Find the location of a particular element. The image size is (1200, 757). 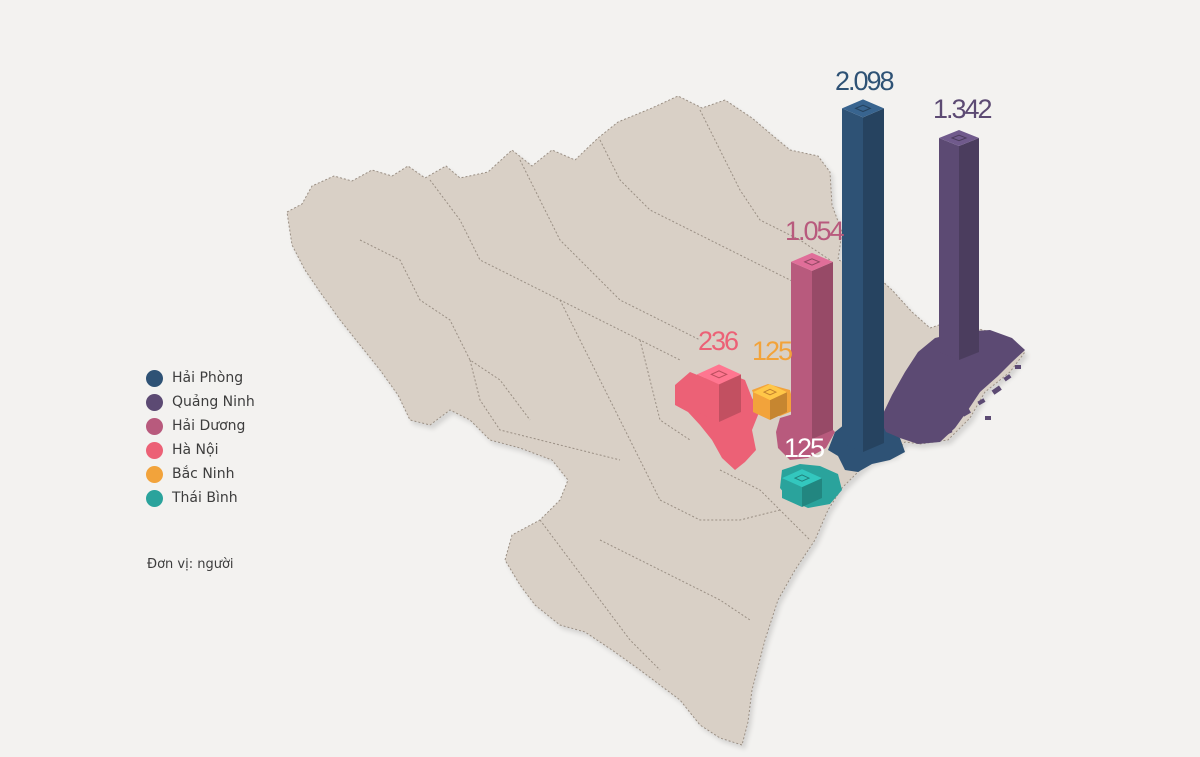

legend-label: Quảng Ninh is located at coordinates (213, 402).